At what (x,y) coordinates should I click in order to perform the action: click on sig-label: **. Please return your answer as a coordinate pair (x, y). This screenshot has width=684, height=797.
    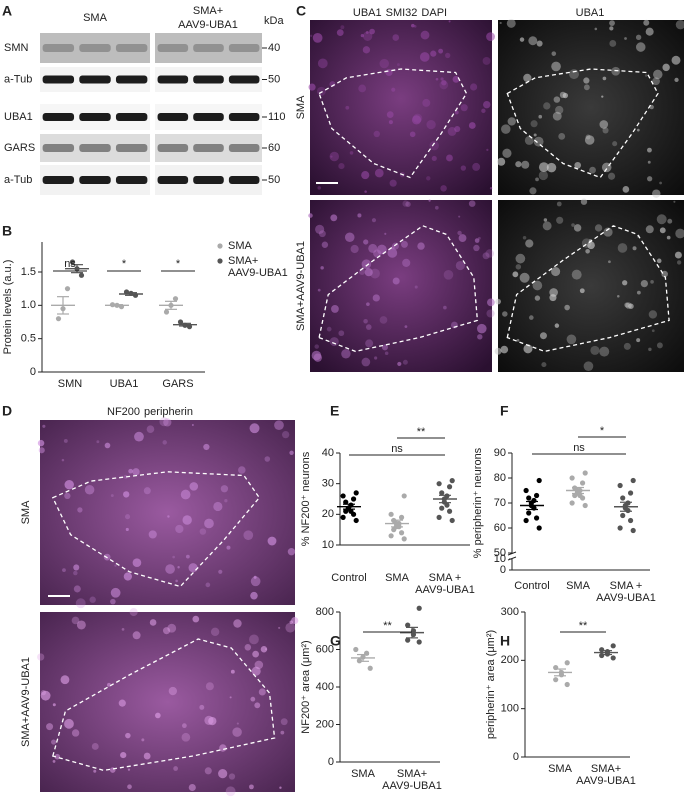
    Looking at the image, I should click on (421, 432).